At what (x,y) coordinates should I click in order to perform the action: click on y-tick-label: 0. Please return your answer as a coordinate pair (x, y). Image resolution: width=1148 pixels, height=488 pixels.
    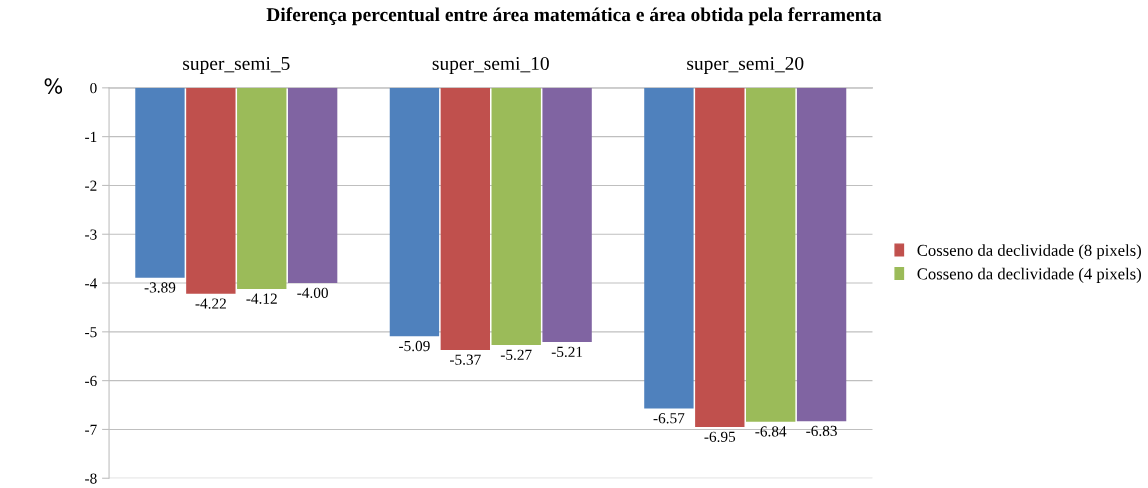
    Looking at the image, I should click on (93, 88).